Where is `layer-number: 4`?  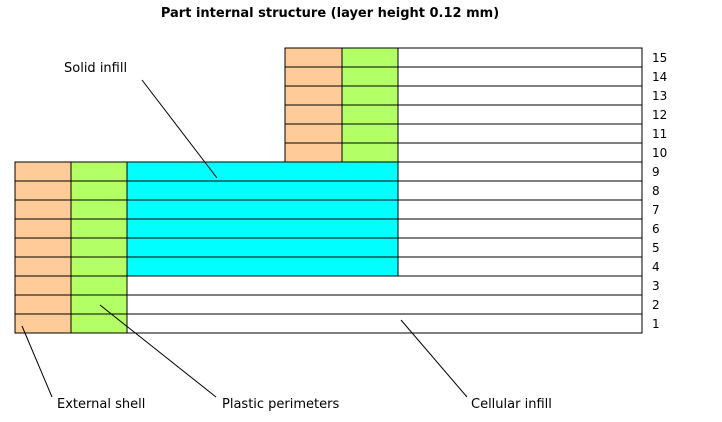 layer-number: 4 is located at coordinates (656, 267).